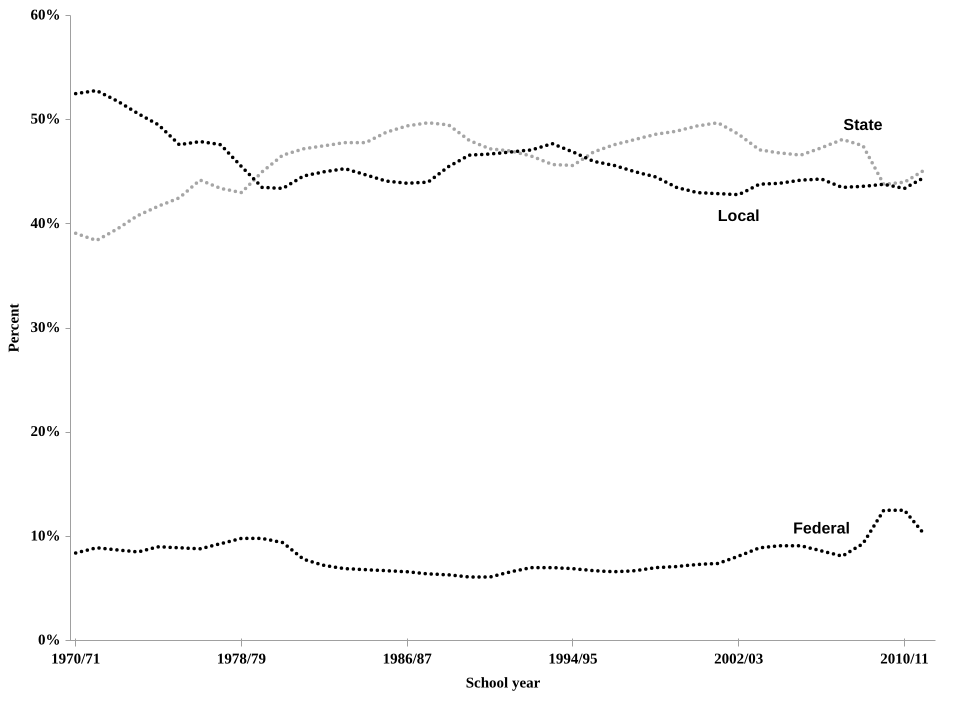  I want to click on x-axis-title: School year, so click(503, 684).